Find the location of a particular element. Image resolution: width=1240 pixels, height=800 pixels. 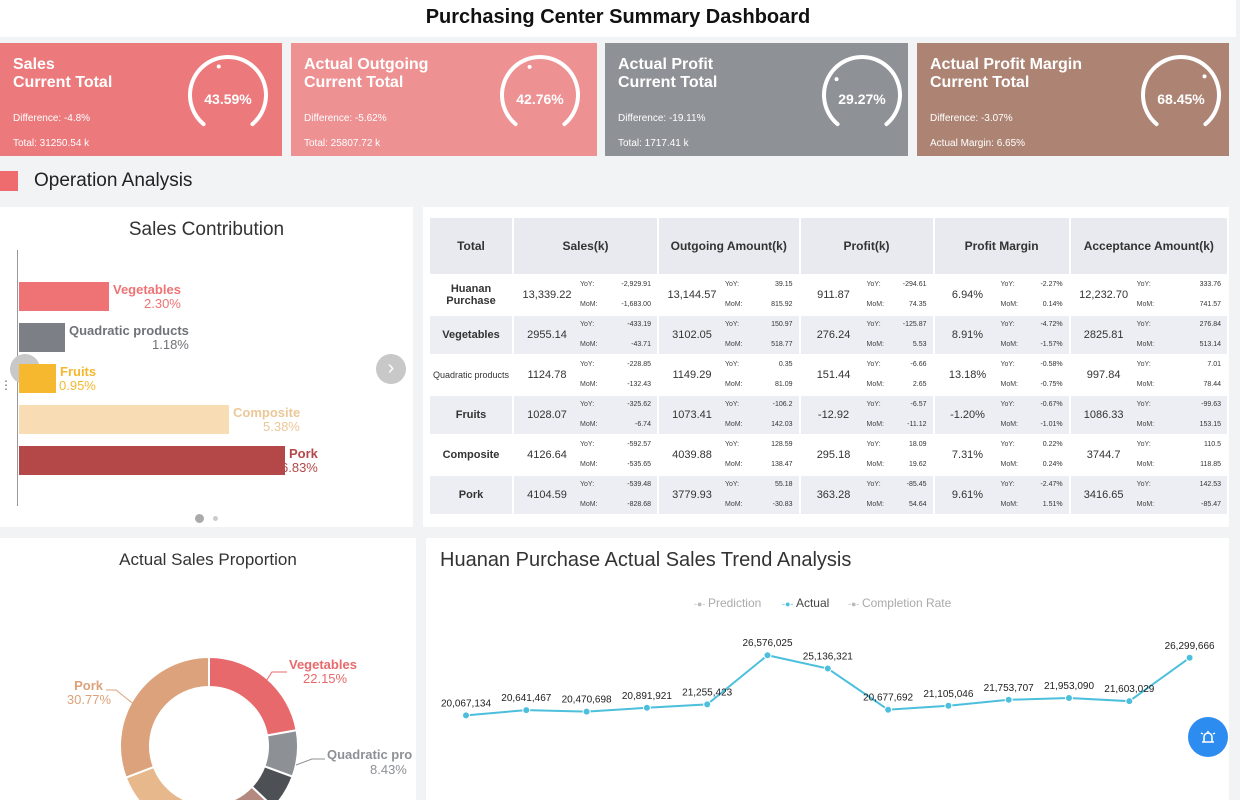

yoy-line: YoY: -592.57 is located at coordinates (618, 445).